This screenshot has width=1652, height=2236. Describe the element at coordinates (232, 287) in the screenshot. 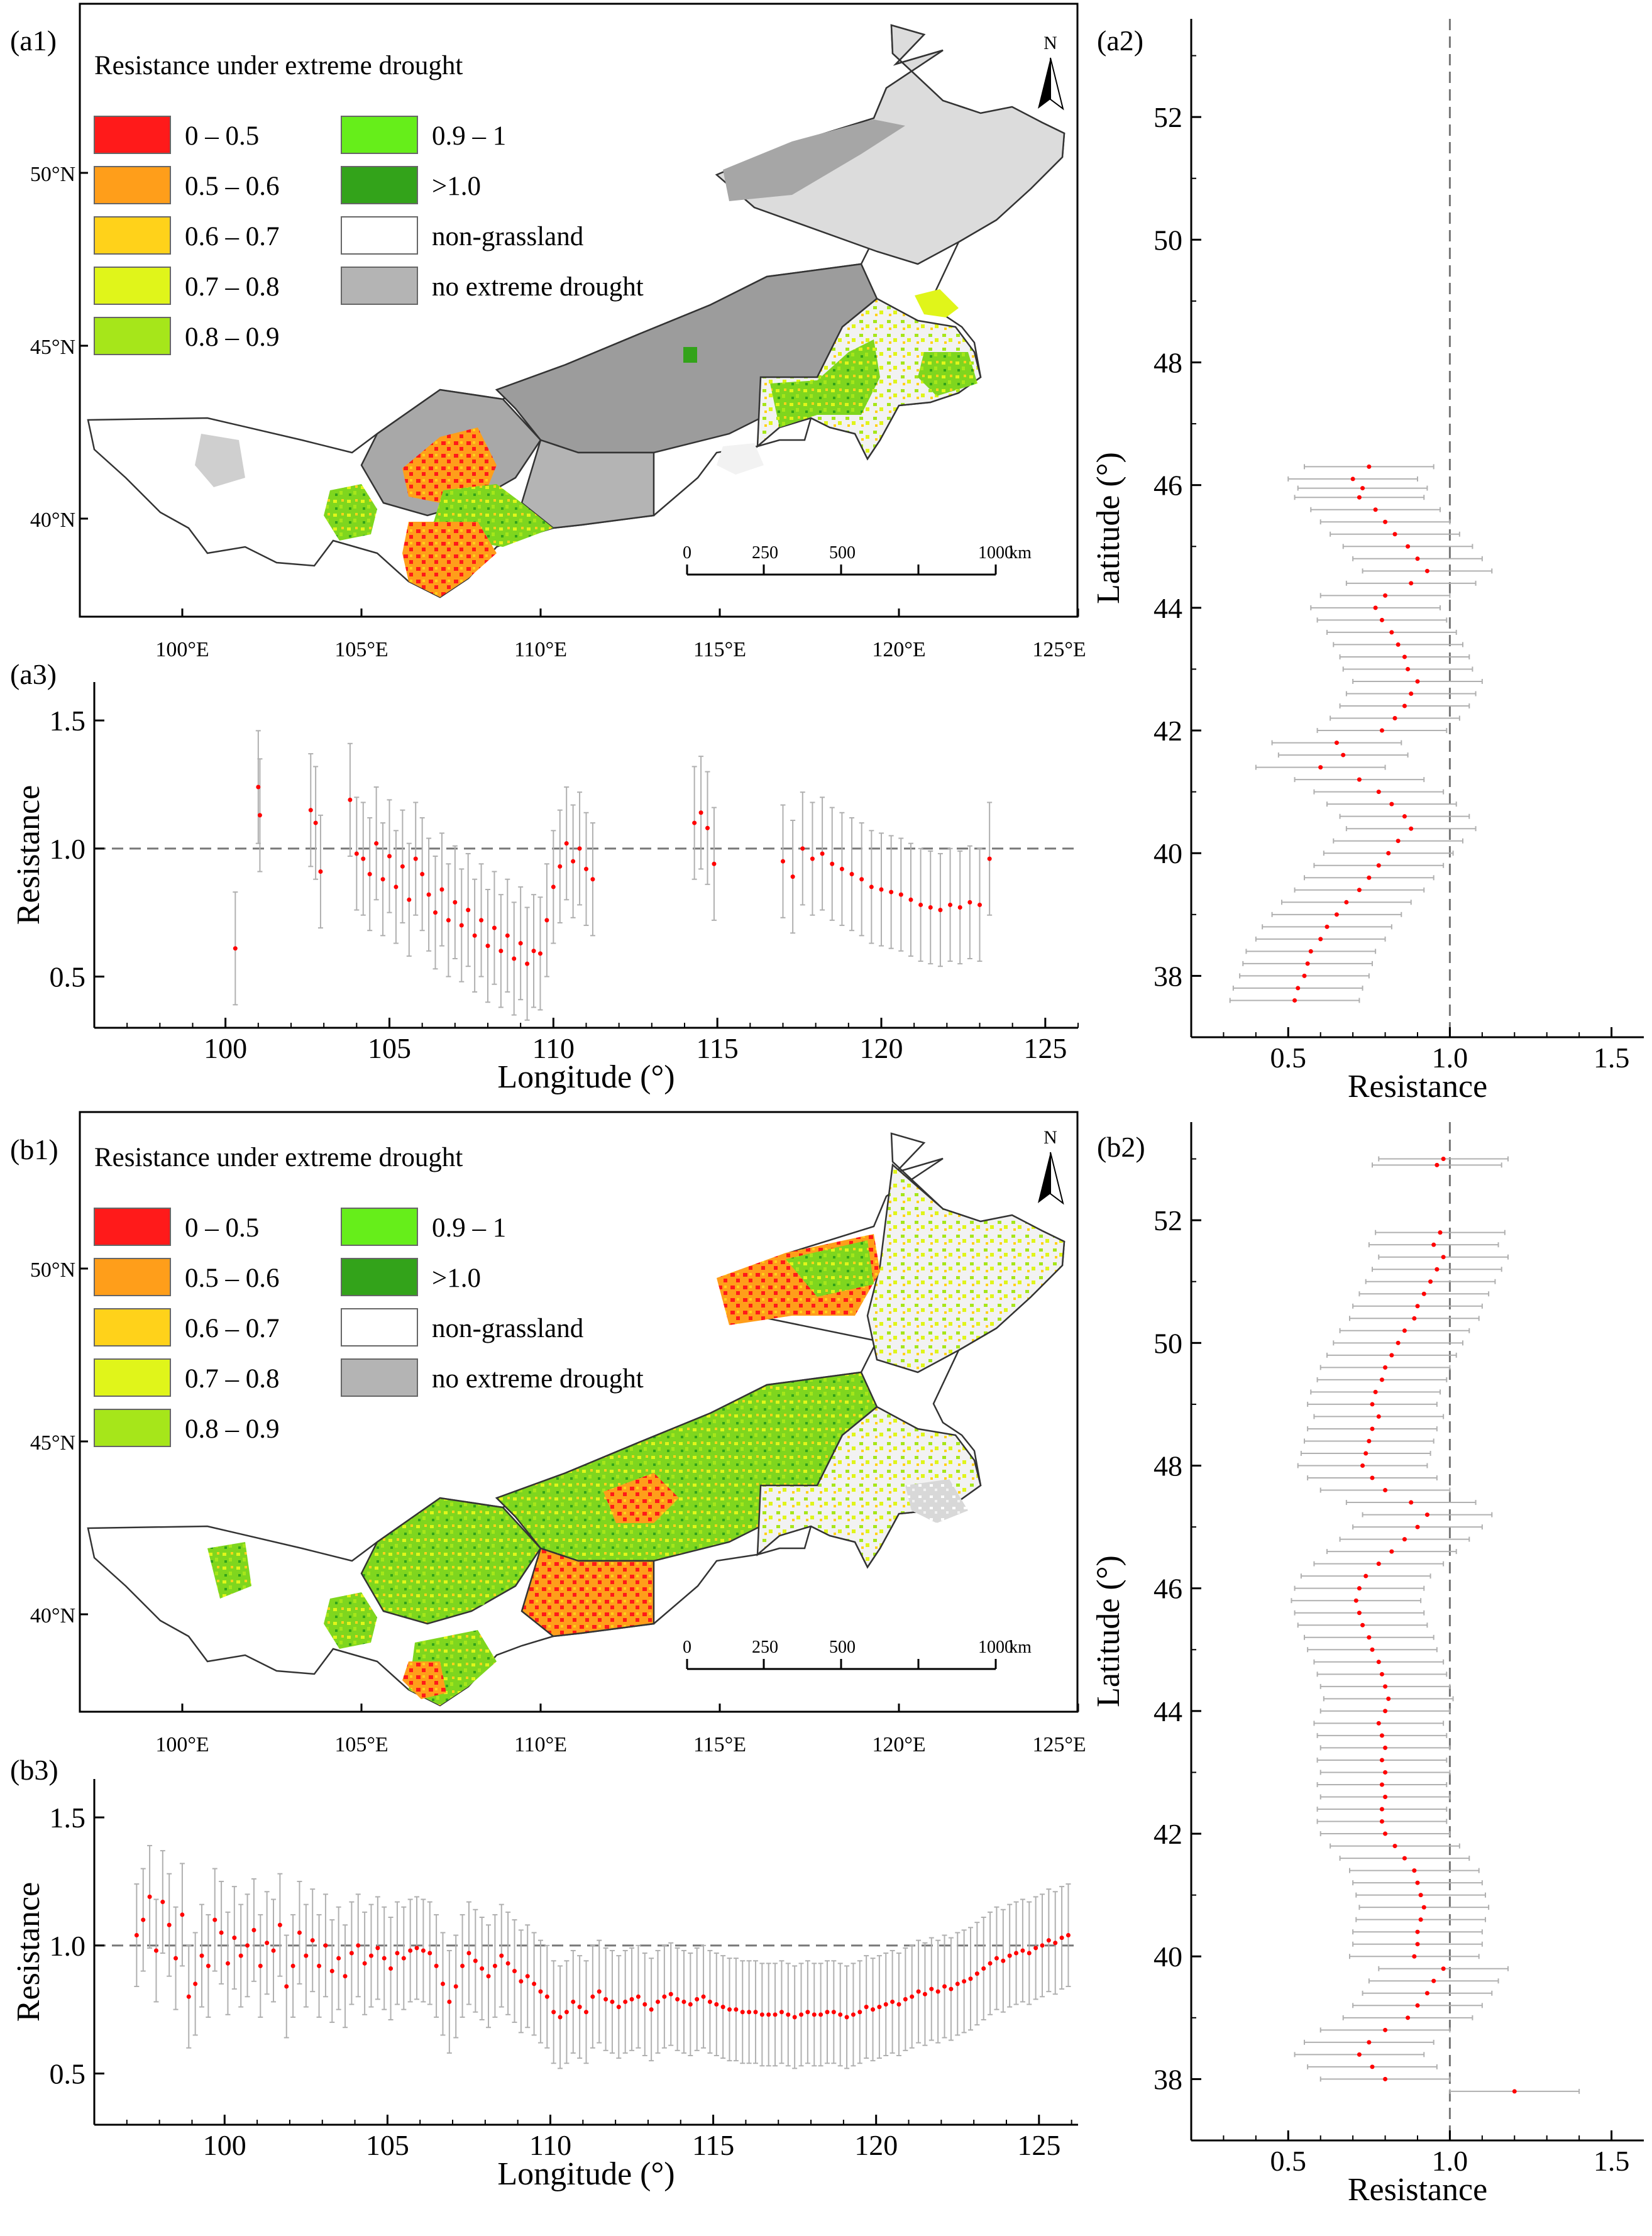

I see `legend-label-a1-3: 0.7 – 0.8` at that location.